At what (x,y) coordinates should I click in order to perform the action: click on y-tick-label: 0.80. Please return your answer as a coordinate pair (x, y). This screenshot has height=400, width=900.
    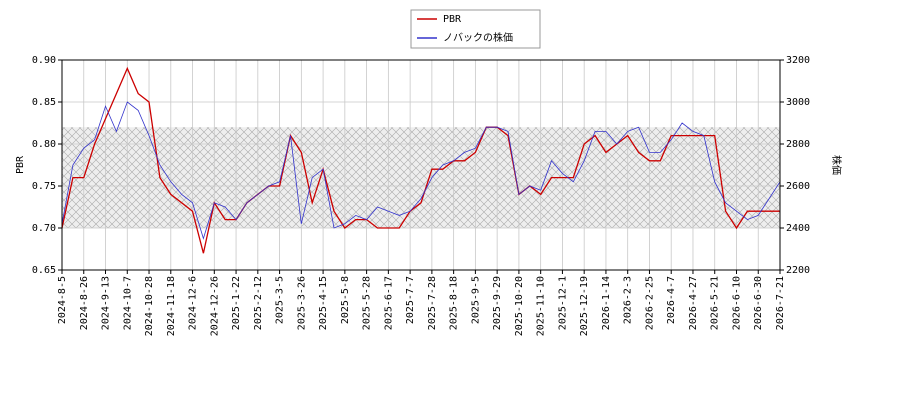
    Looking at the image, I should click on (44, 144).